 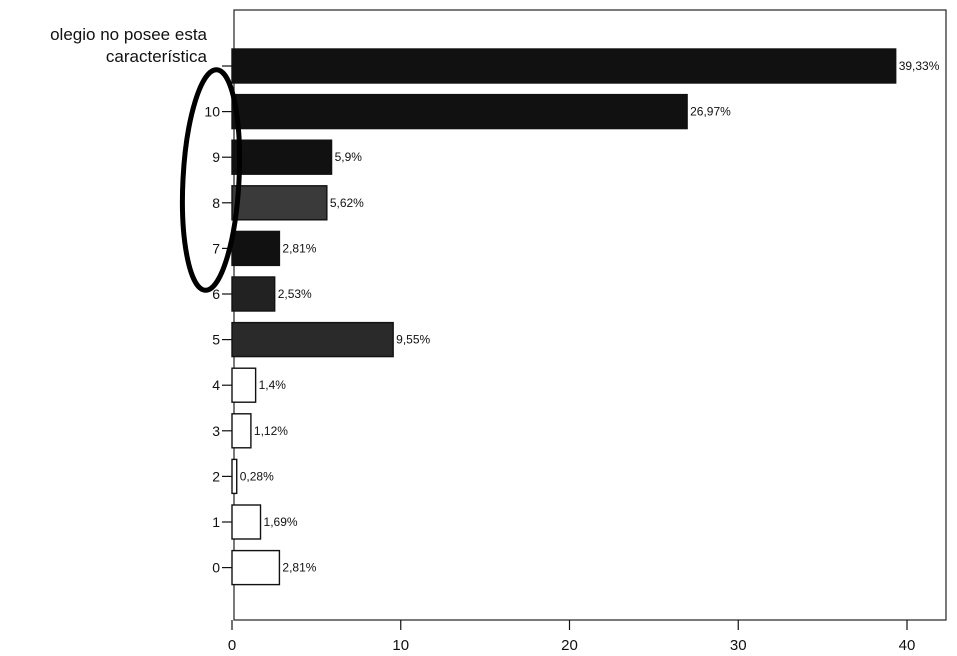 I want to click on y-tick-label: 2, so click(x=216, y=476).